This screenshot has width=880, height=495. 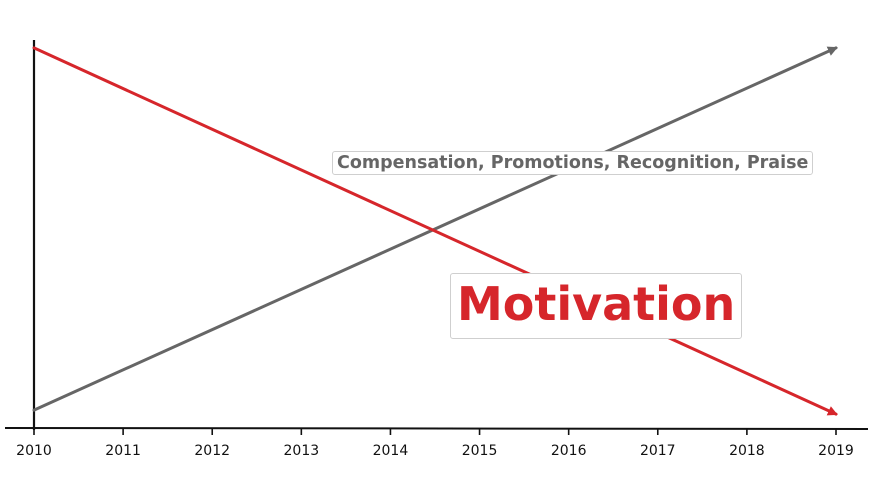 I want to click on x-tick-label-2011: 2011, so click(x=123, y=451).